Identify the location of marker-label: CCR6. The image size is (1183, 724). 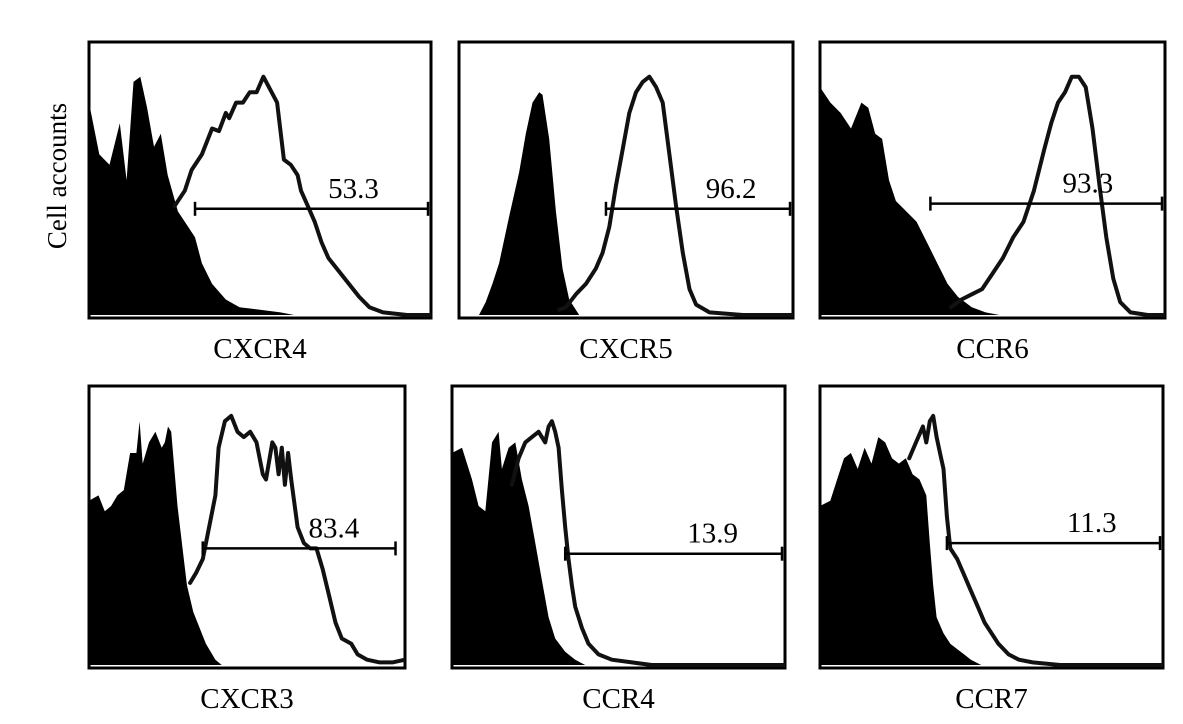
(992, 349).